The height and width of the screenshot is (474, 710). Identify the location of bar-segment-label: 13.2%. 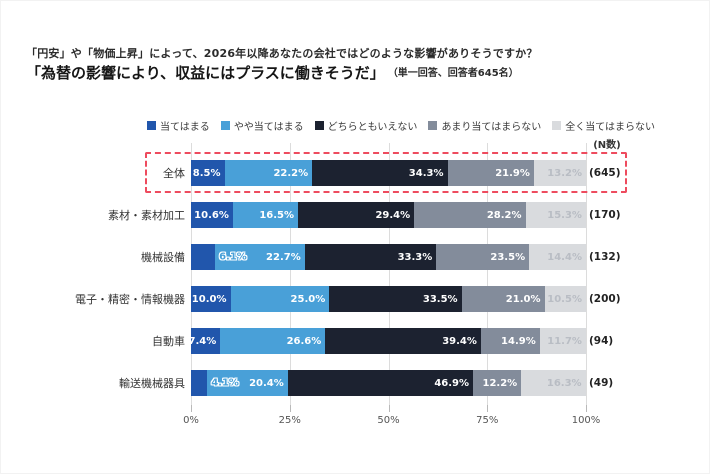
(564, 173).